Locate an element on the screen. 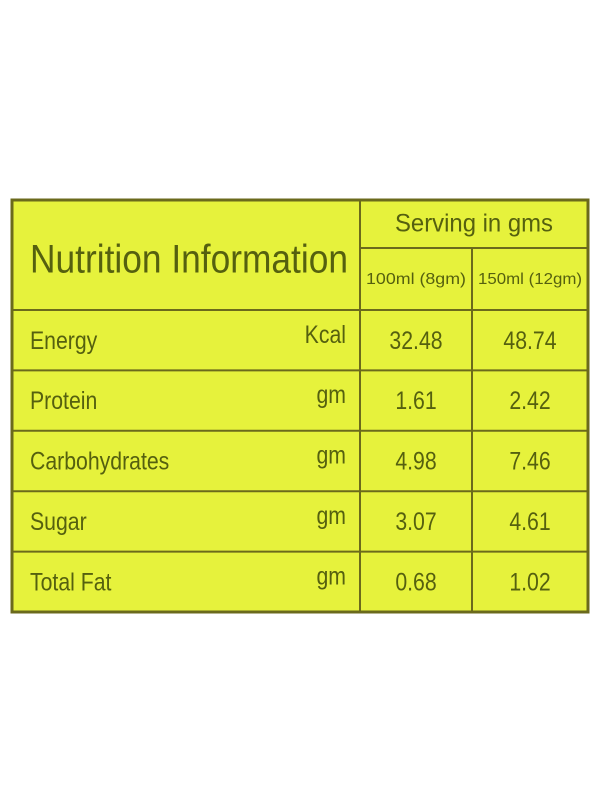 This screenshot has height=805, width=600. nutrient-unit: Kcal is located at coordinates (325, 334).